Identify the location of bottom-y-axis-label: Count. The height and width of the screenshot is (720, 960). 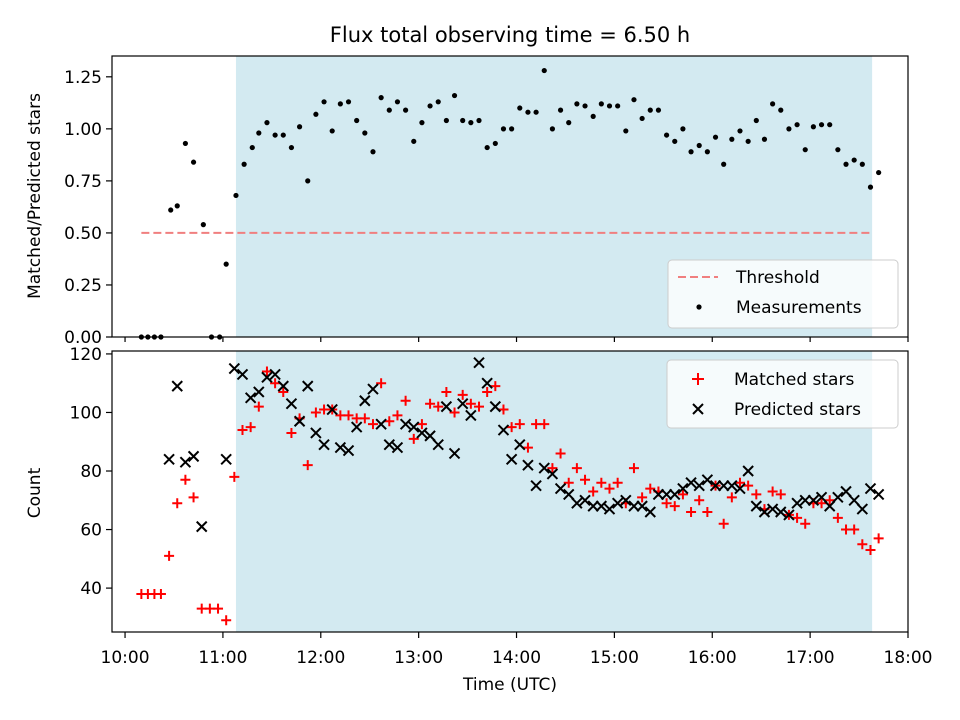
(35, 492).